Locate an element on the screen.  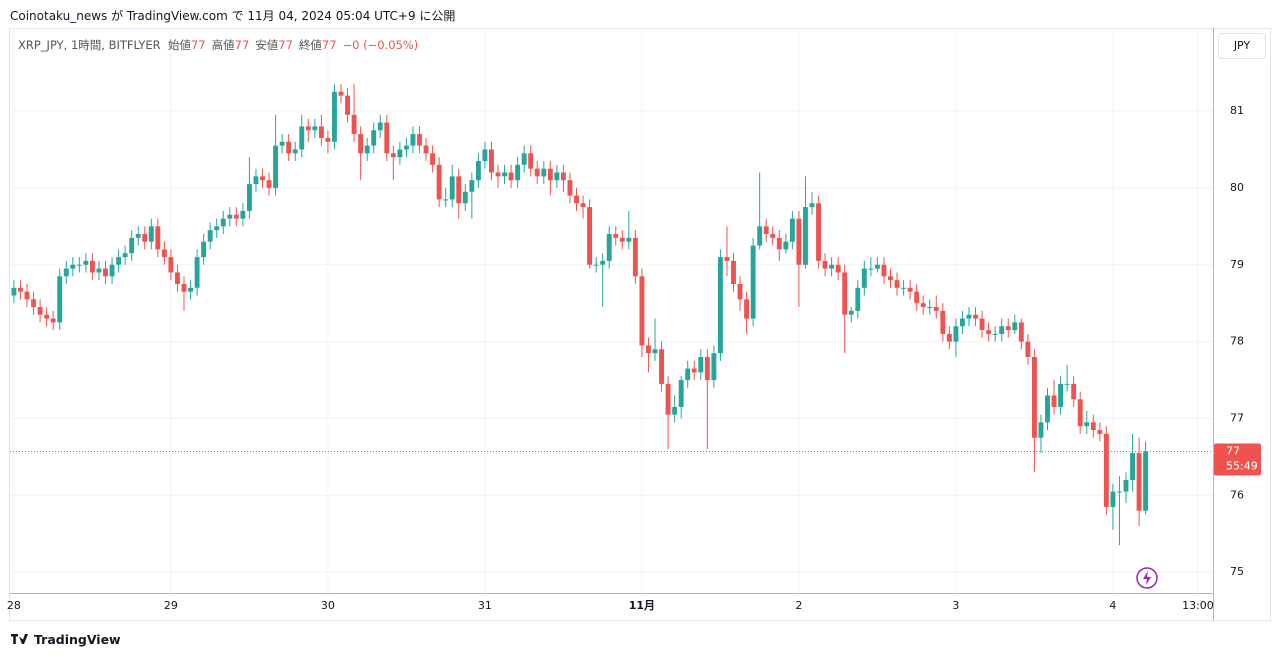
legend-label: 高値 is located at coordinates (223, 45).